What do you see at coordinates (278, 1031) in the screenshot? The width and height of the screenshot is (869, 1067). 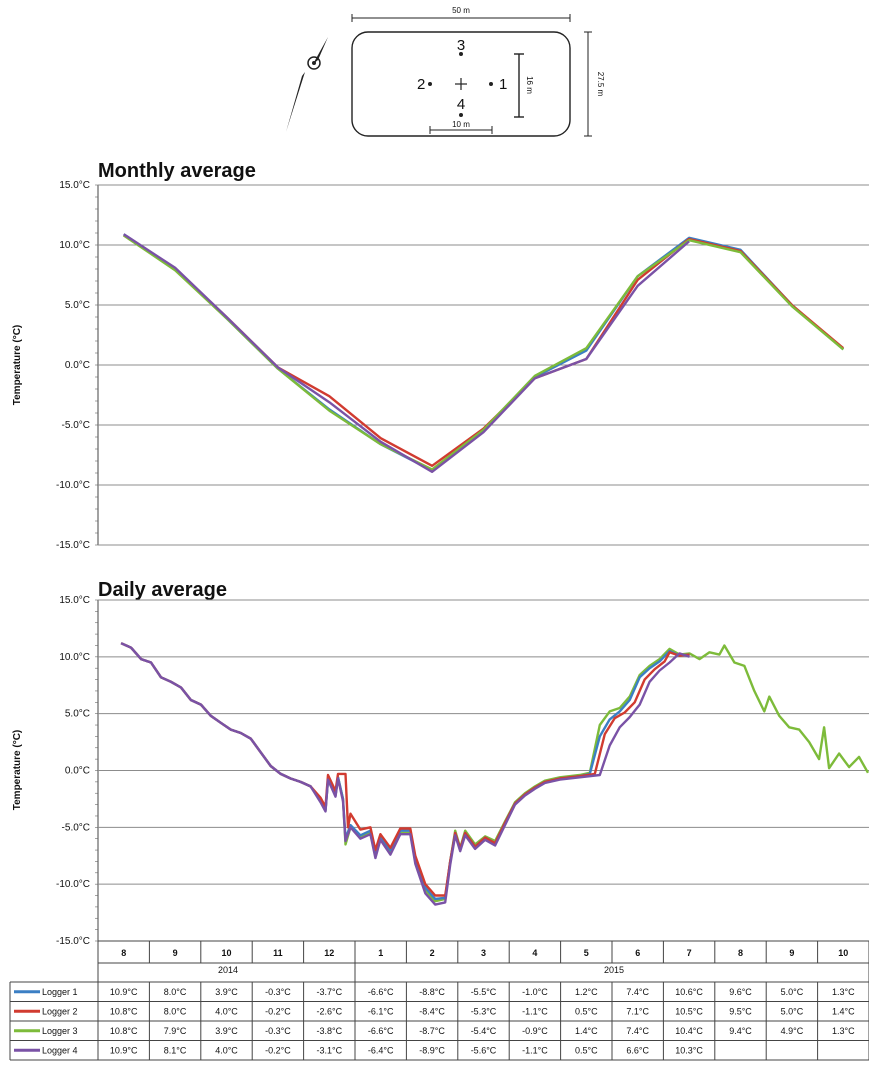 I see `table-cell: -0.3°C` at bounding box center [278, 1031].